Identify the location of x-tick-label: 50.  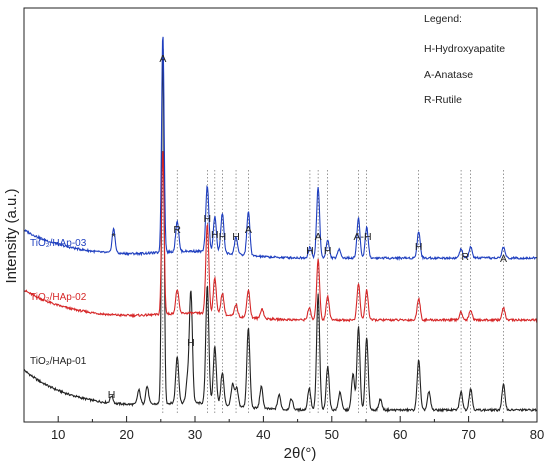
(332, 434).